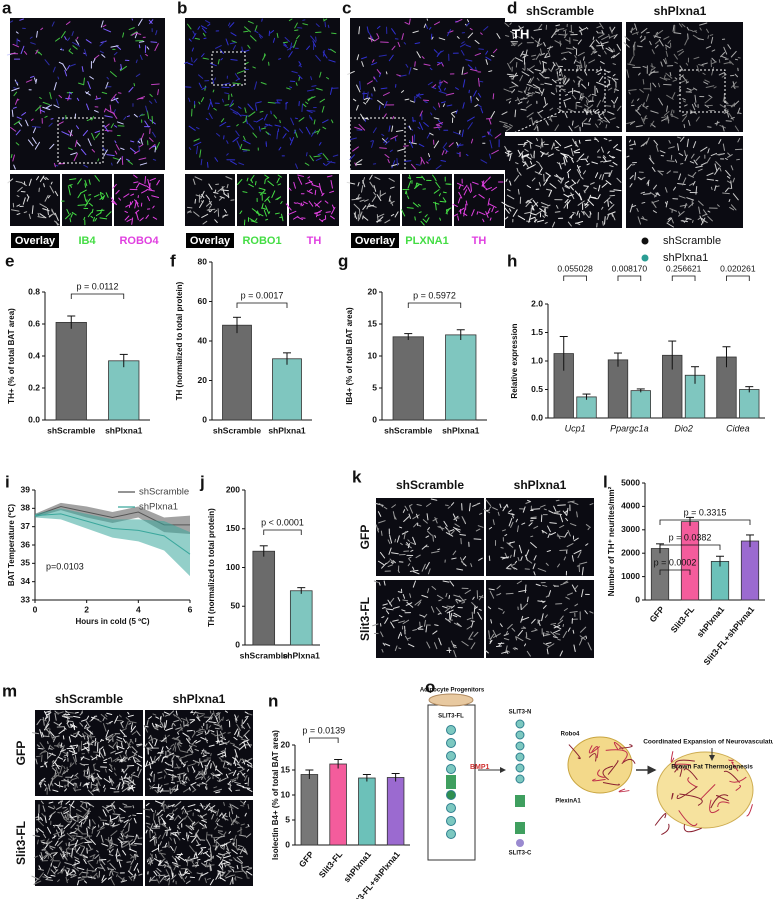 The image size is (773, 899). Describe the element at coordinates (537, 332) in the screenshot. I see `y-tick-label: 1.5` at that location.